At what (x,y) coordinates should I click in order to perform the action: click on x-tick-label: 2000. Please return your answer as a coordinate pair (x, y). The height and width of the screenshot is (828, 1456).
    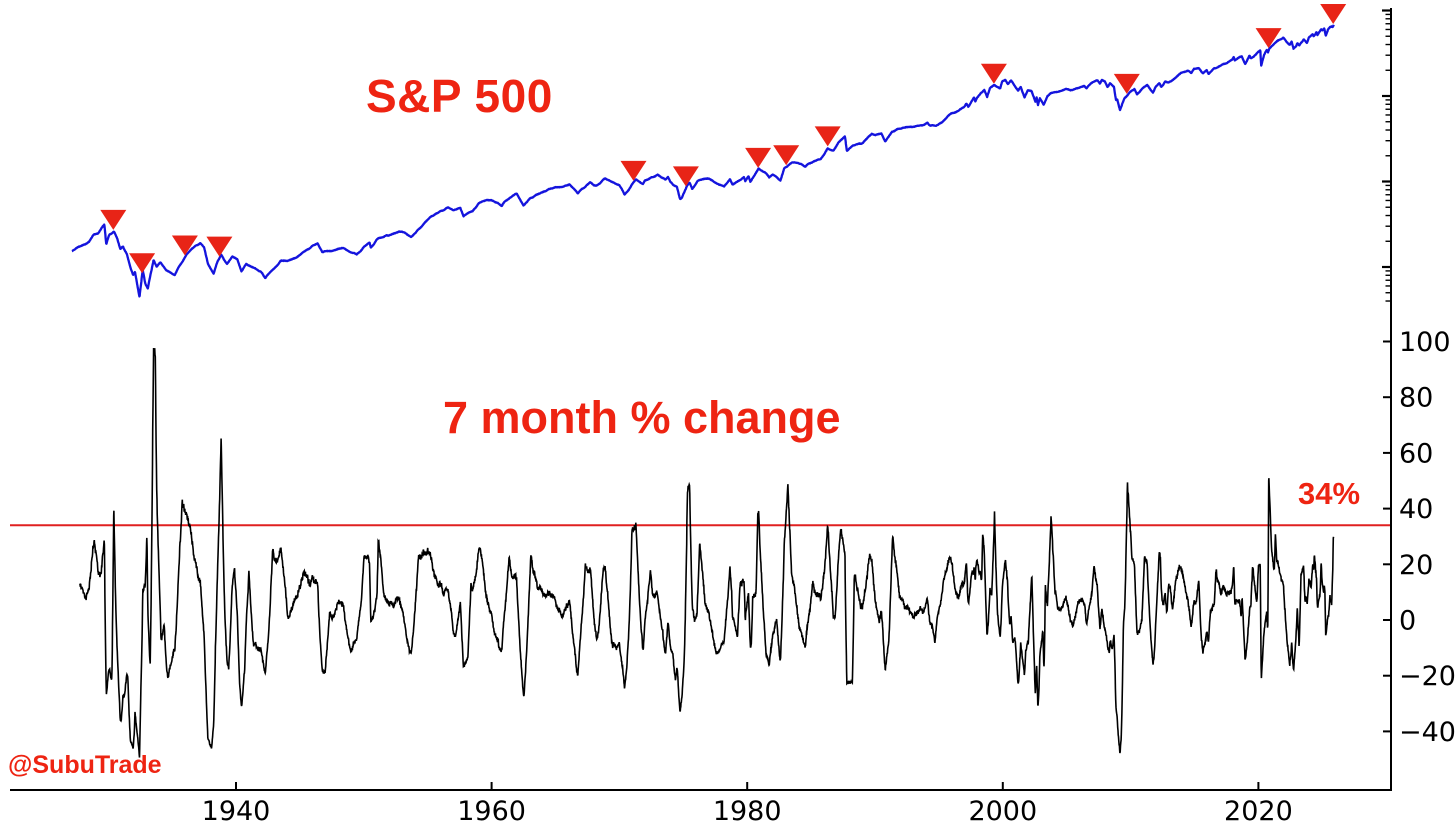
    Looking at the image, I should click on (1002, 811).